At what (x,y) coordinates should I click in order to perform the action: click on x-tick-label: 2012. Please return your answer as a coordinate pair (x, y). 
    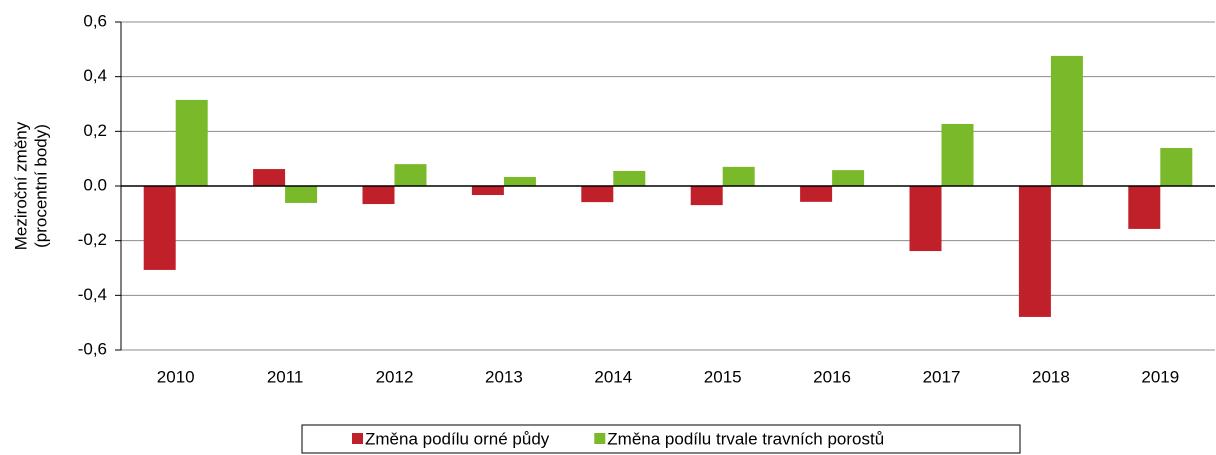
    Looking at the image, I should click on (395, 376).